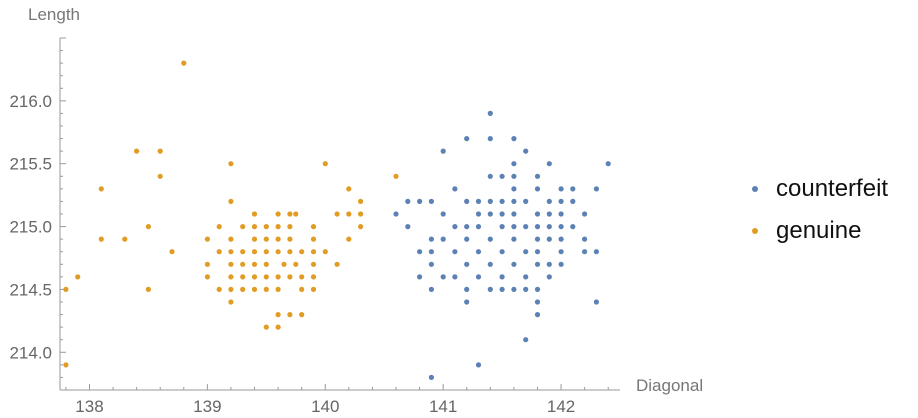  I want to click on legend-label-genuine: genuine, so click(819, 230).